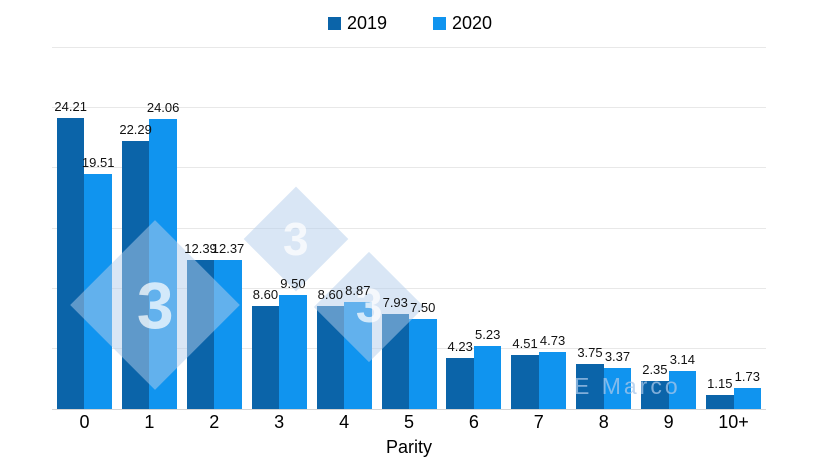 The image size is (820, 462). What do you see at coordinates (293, 283) in the screenshot?
I see `bar-value-label: 9.50` at bounding box center [293, 283].